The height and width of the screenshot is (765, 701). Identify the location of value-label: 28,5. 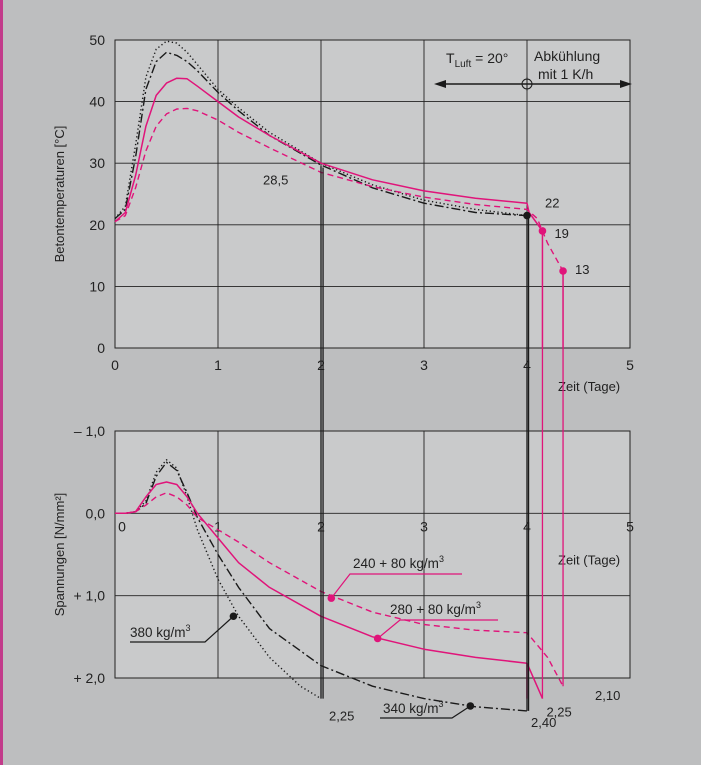
(275, 179).